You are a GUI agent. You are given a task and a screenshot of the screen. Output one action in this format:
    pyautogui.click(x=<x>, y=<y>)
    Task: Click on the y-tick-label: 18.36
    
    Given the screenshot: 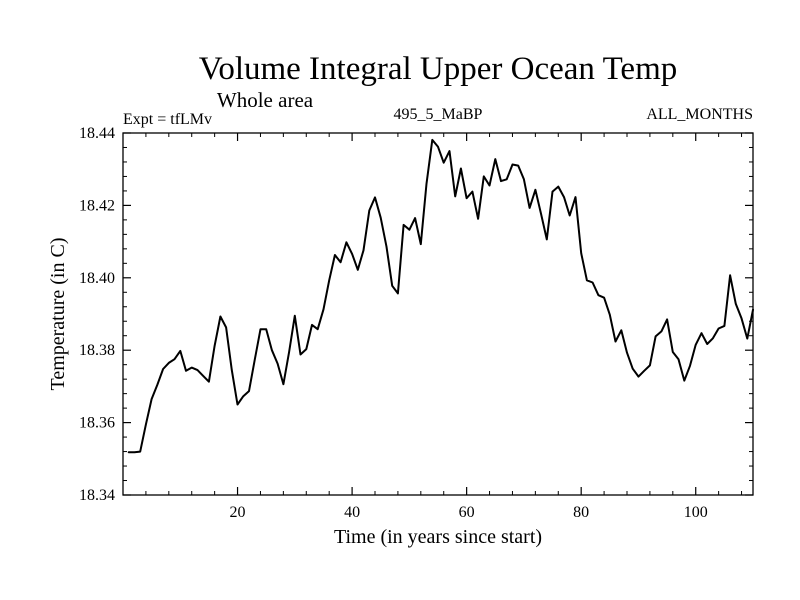 What is the action you would take?
    pyautogui.click(x=97, y=423)
    